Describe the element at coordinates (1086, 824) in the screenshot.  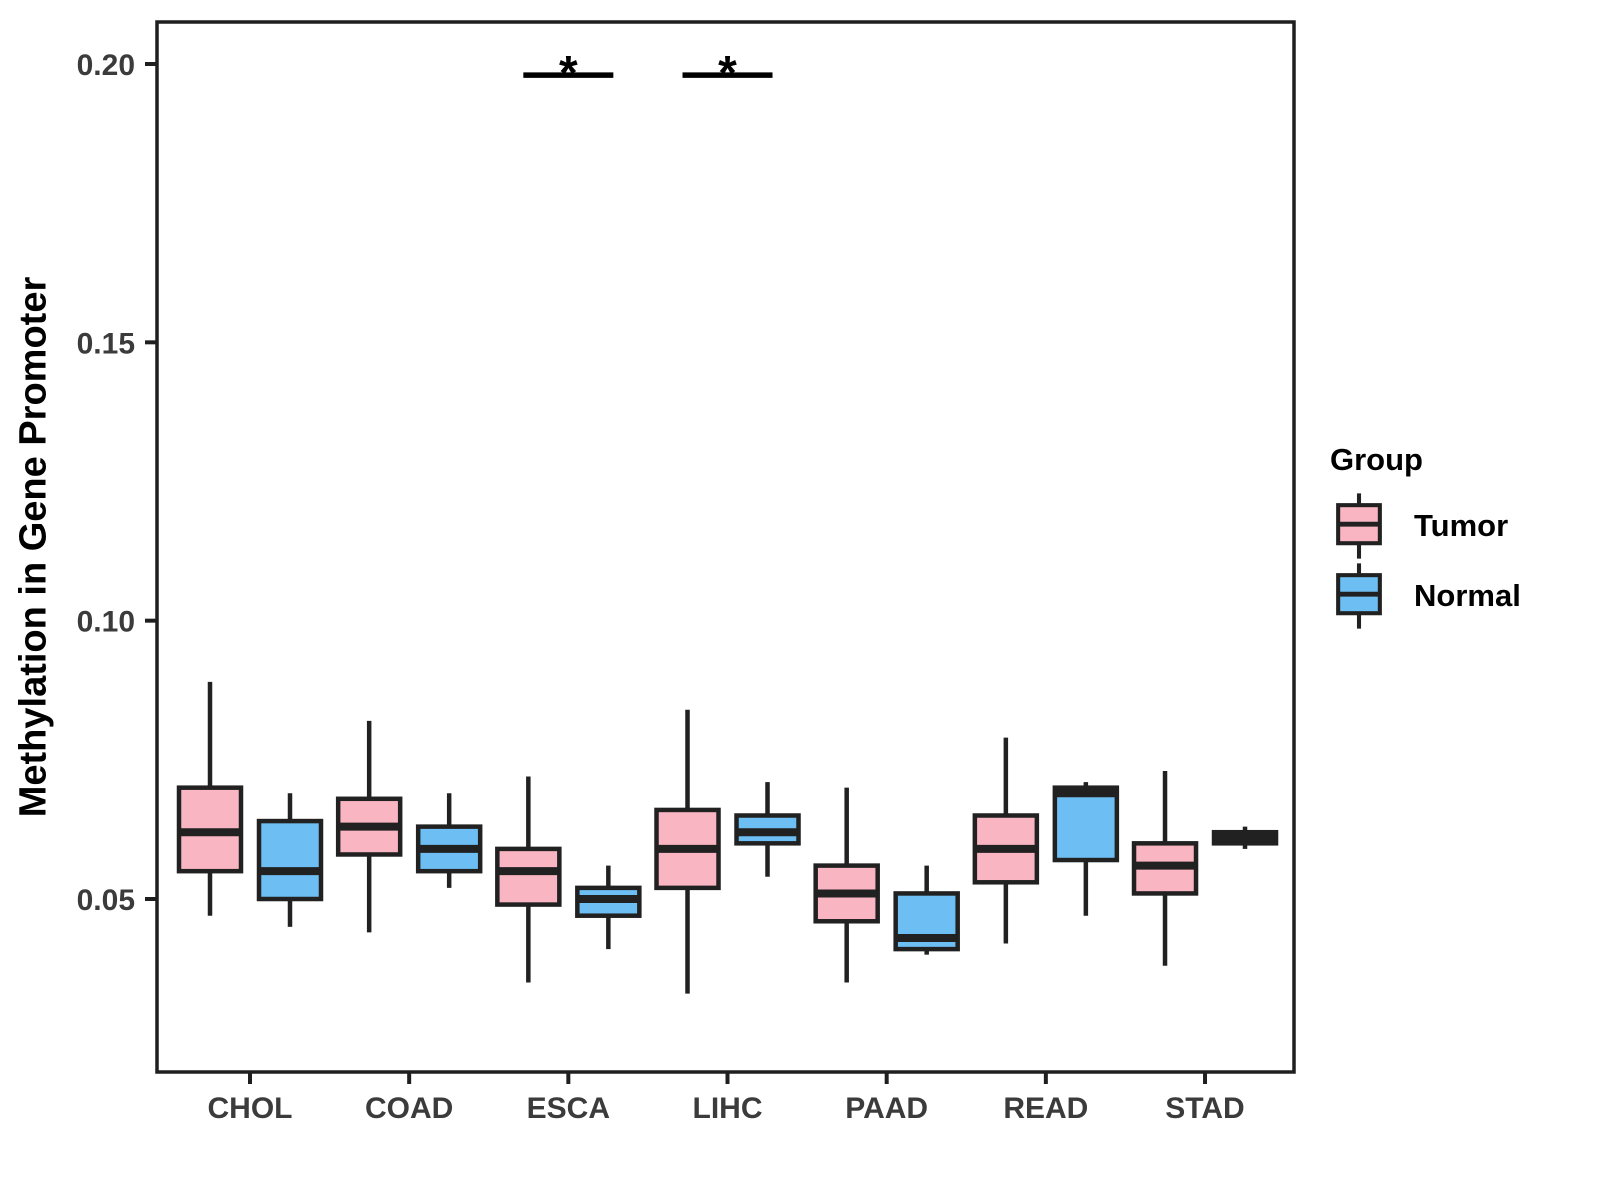
I see `box-normal-READ` at that location.